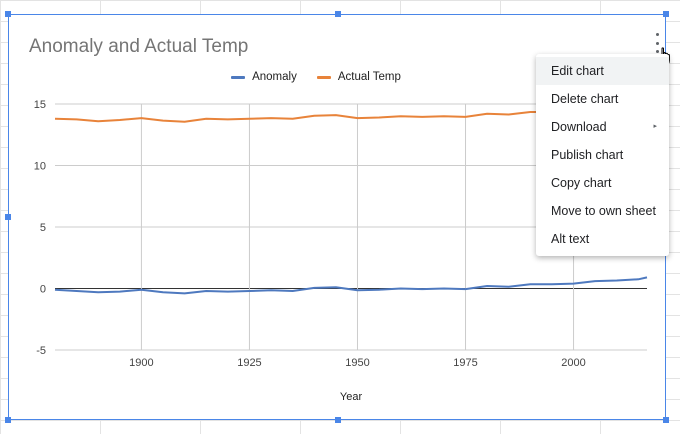 The height and width of the screenshot is (434, 680). Describe the element at coordinates (141, 363) in the screenshot. I see `x-tick-label: 1900` at that location.